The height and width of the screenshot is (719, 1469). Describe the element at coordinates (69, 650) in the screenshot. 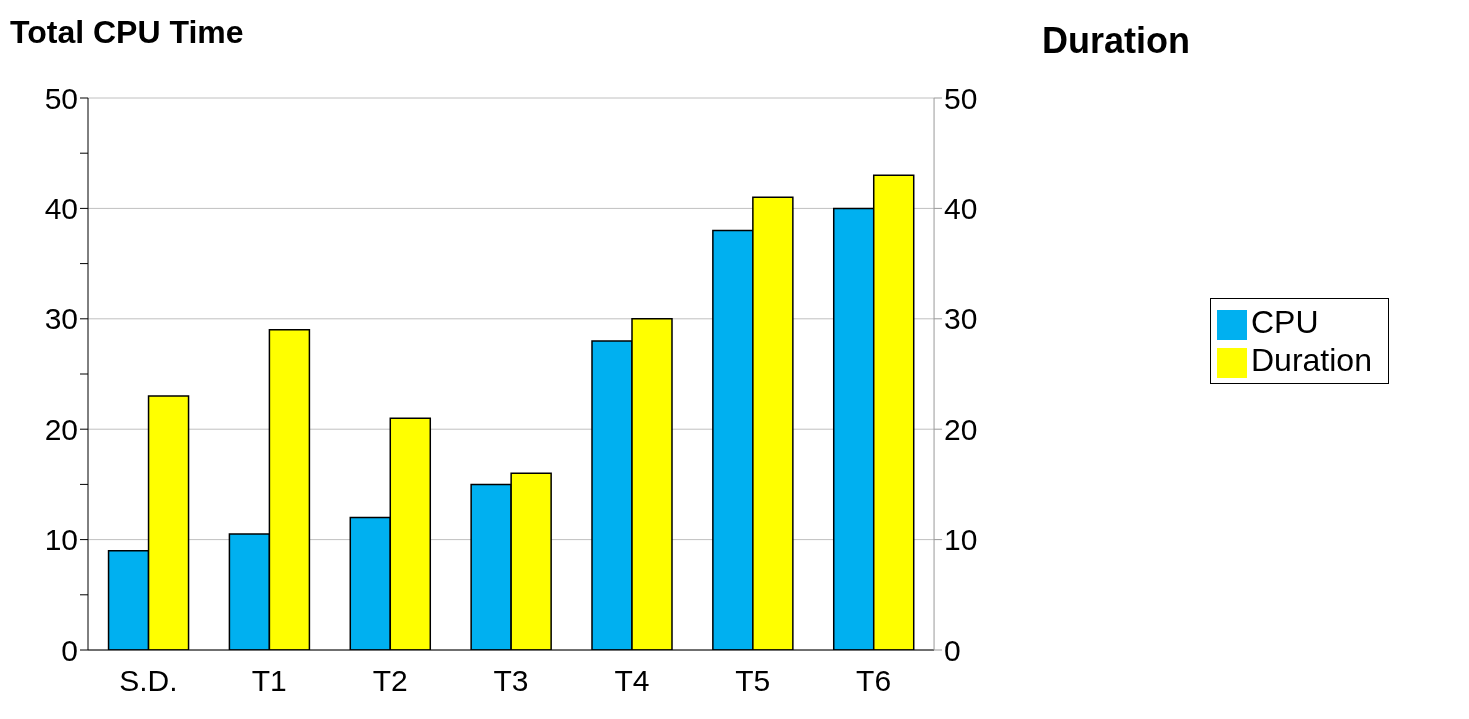

I see `y-tick-label: 0` at that location.